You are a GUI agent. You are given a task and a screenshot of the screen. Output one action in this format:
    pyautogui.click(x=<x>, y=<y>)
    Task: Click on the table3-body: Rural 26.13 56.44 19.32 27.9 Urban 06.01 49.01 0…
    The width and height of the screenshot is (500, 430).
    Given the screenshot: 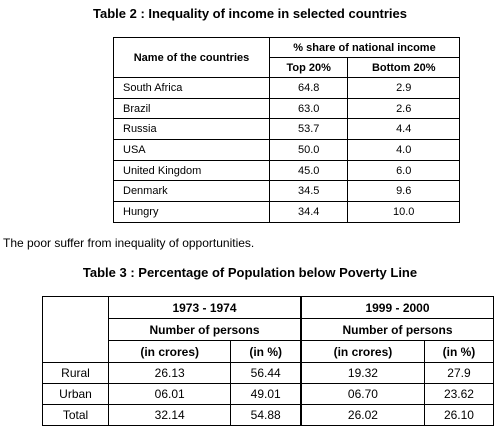 What is the action you would take?
    pyautogui.click(x=268, y=394)
    